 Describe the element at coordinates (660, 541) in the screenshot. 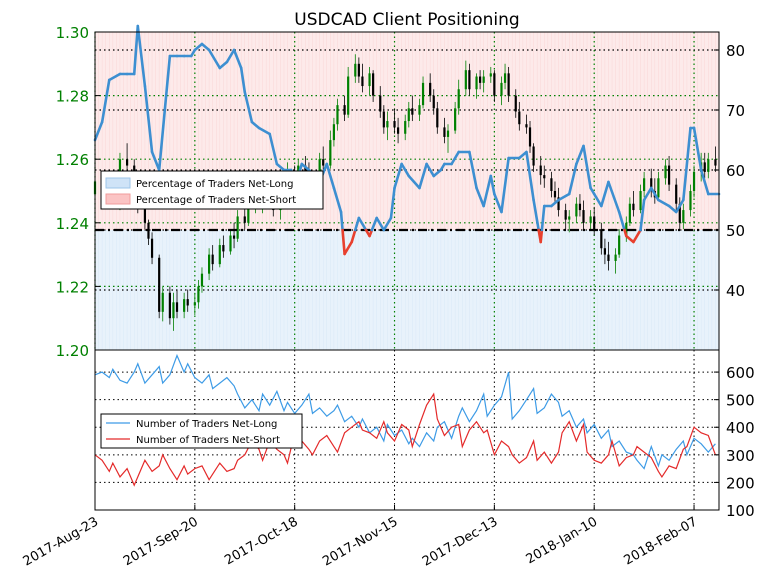

I see `x-tick-label: 2018-Feb-07` at that location.